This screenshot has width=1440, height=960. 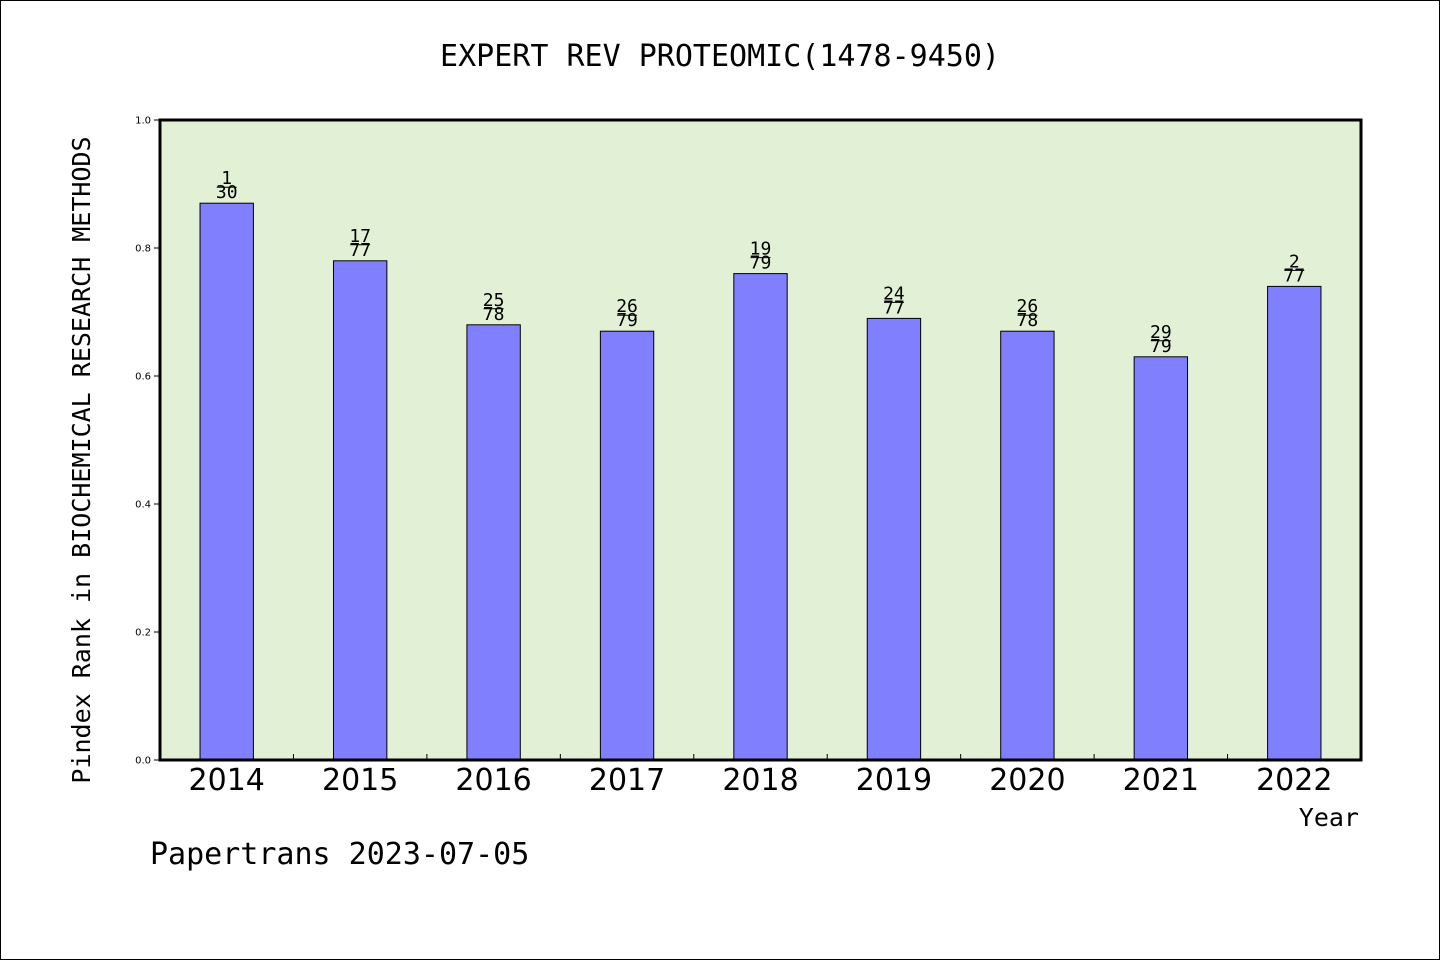 What do you see at coordinates (894, 780) in the screenshot?
I see `x-tick-label-2019: 2019` at bounding box center [894, 780].